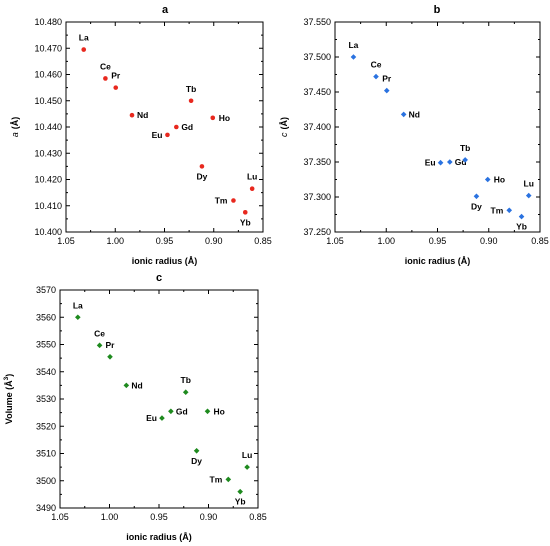 The image size is (550, 546). Describe the element at coordinates (48, 48) in the screenshot. I see `y-tick-label: 10.470` at that location.